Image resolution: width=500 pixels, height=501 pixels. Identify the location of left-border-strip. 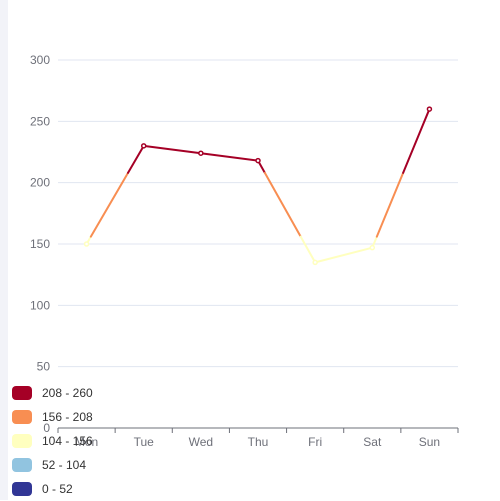
(4, 250).